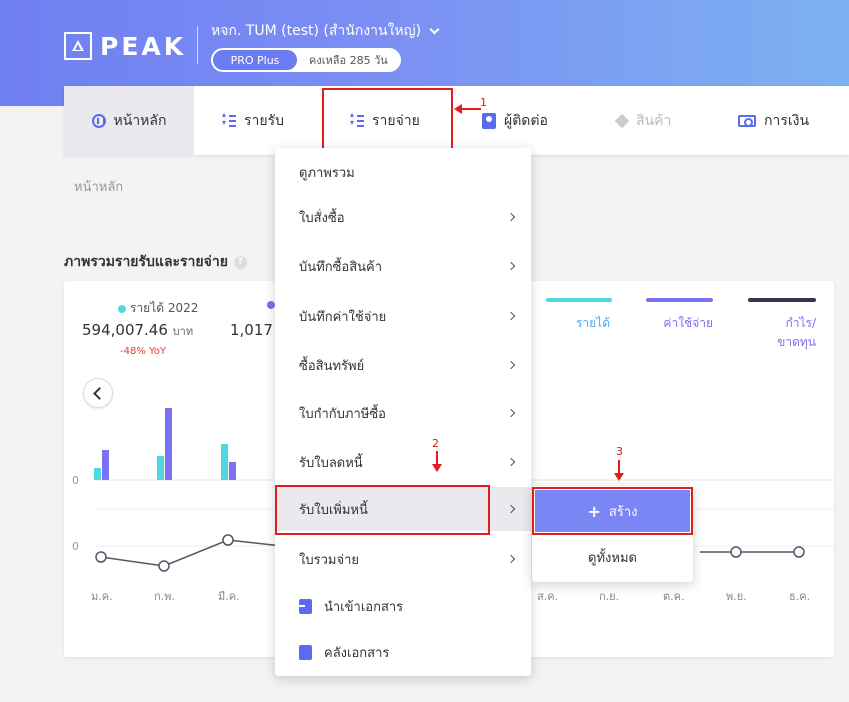 This screenshot has width=849, height=702. Describe the element at coordinates (75, 480) in the screenshot. I see `bar-zero-label: 0` at that location.